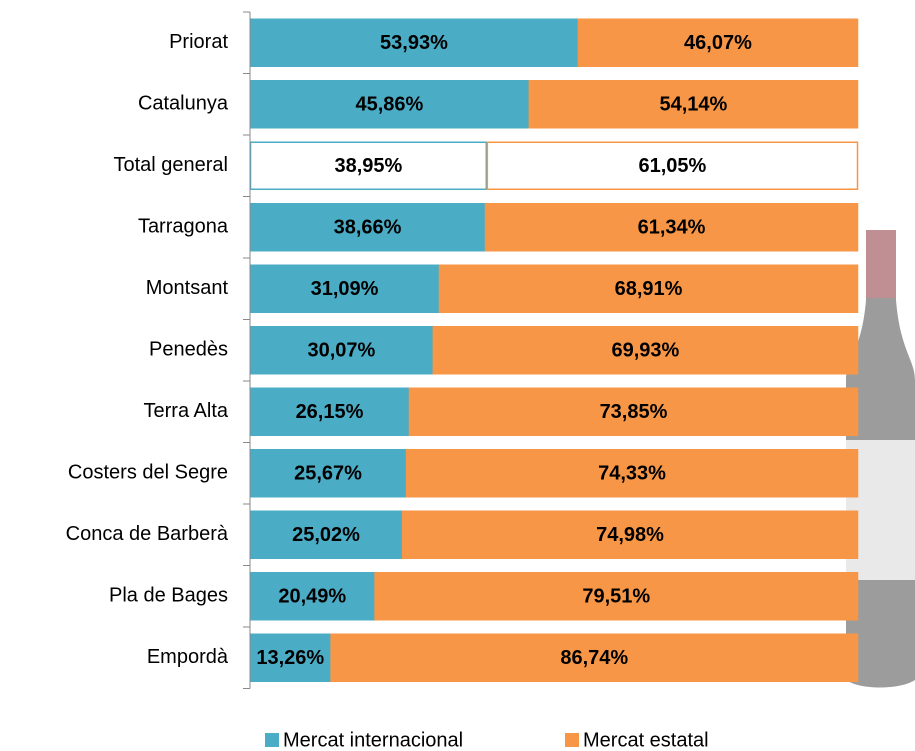 The image size is (915, 751). I want to click on data-label: 46,07%, so click(718, 43).